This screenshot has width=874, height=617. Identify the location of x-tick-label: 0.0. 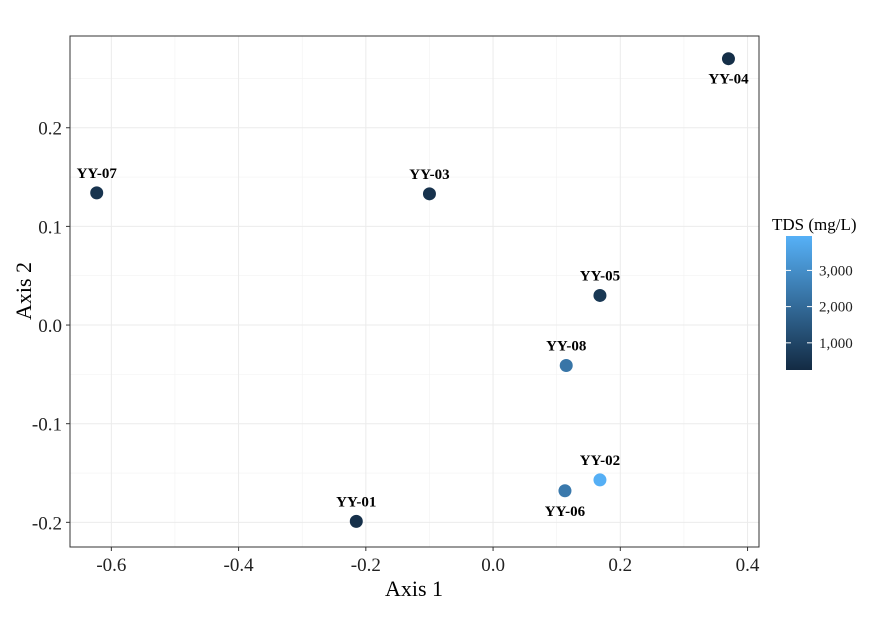
(493, 565).